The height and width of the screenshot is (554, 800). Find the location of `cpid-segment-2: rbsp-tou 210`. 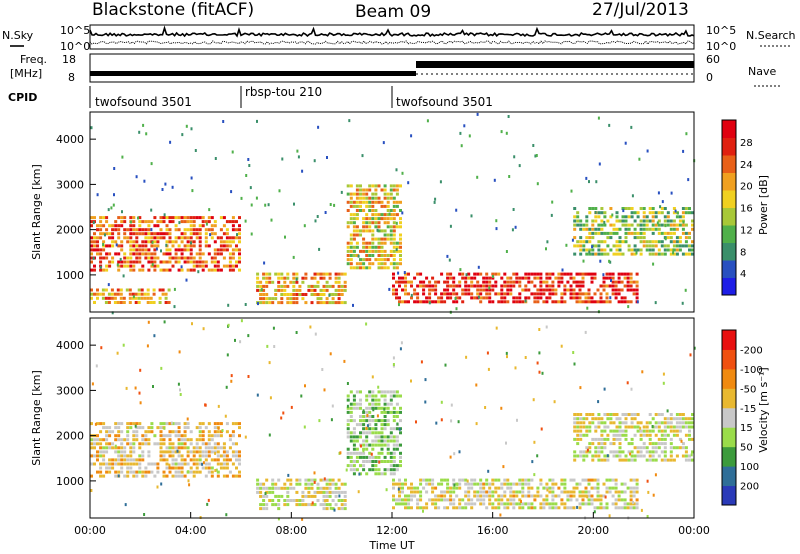

cpid-segment-2: rbsp-tou 210 is located at coordinates (283, 92).